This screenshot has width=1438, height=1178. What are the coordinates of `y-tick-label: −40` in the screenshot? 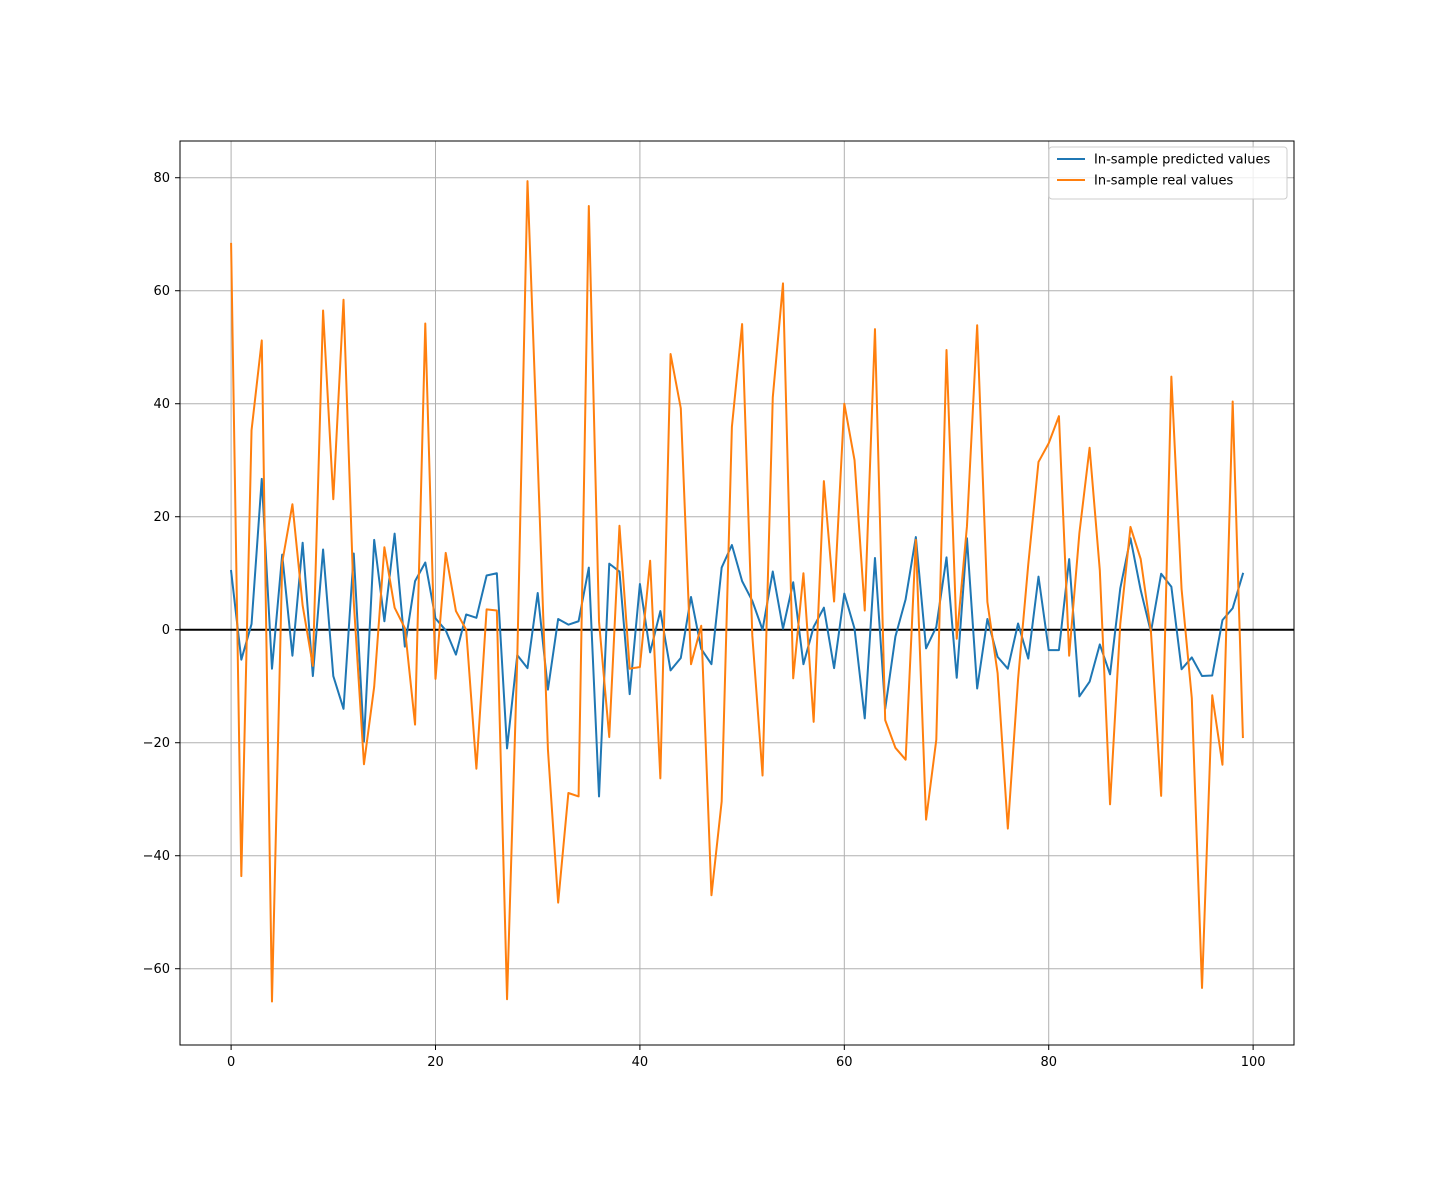 It's located at (156, 856).